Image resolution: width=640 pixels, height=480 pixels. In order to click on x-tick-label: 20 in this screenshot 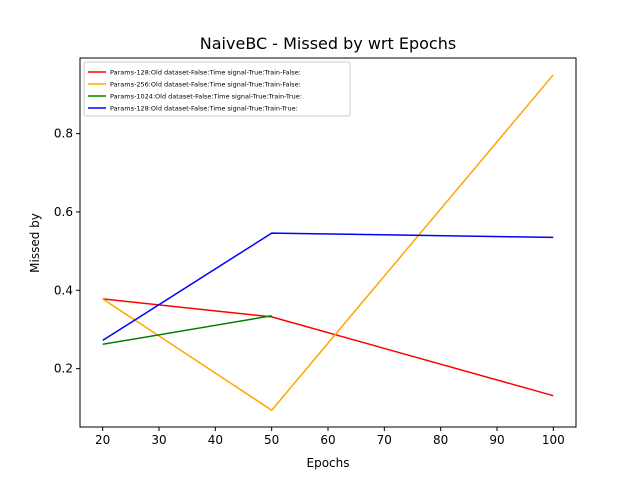, I will do `click(102, 440)`.